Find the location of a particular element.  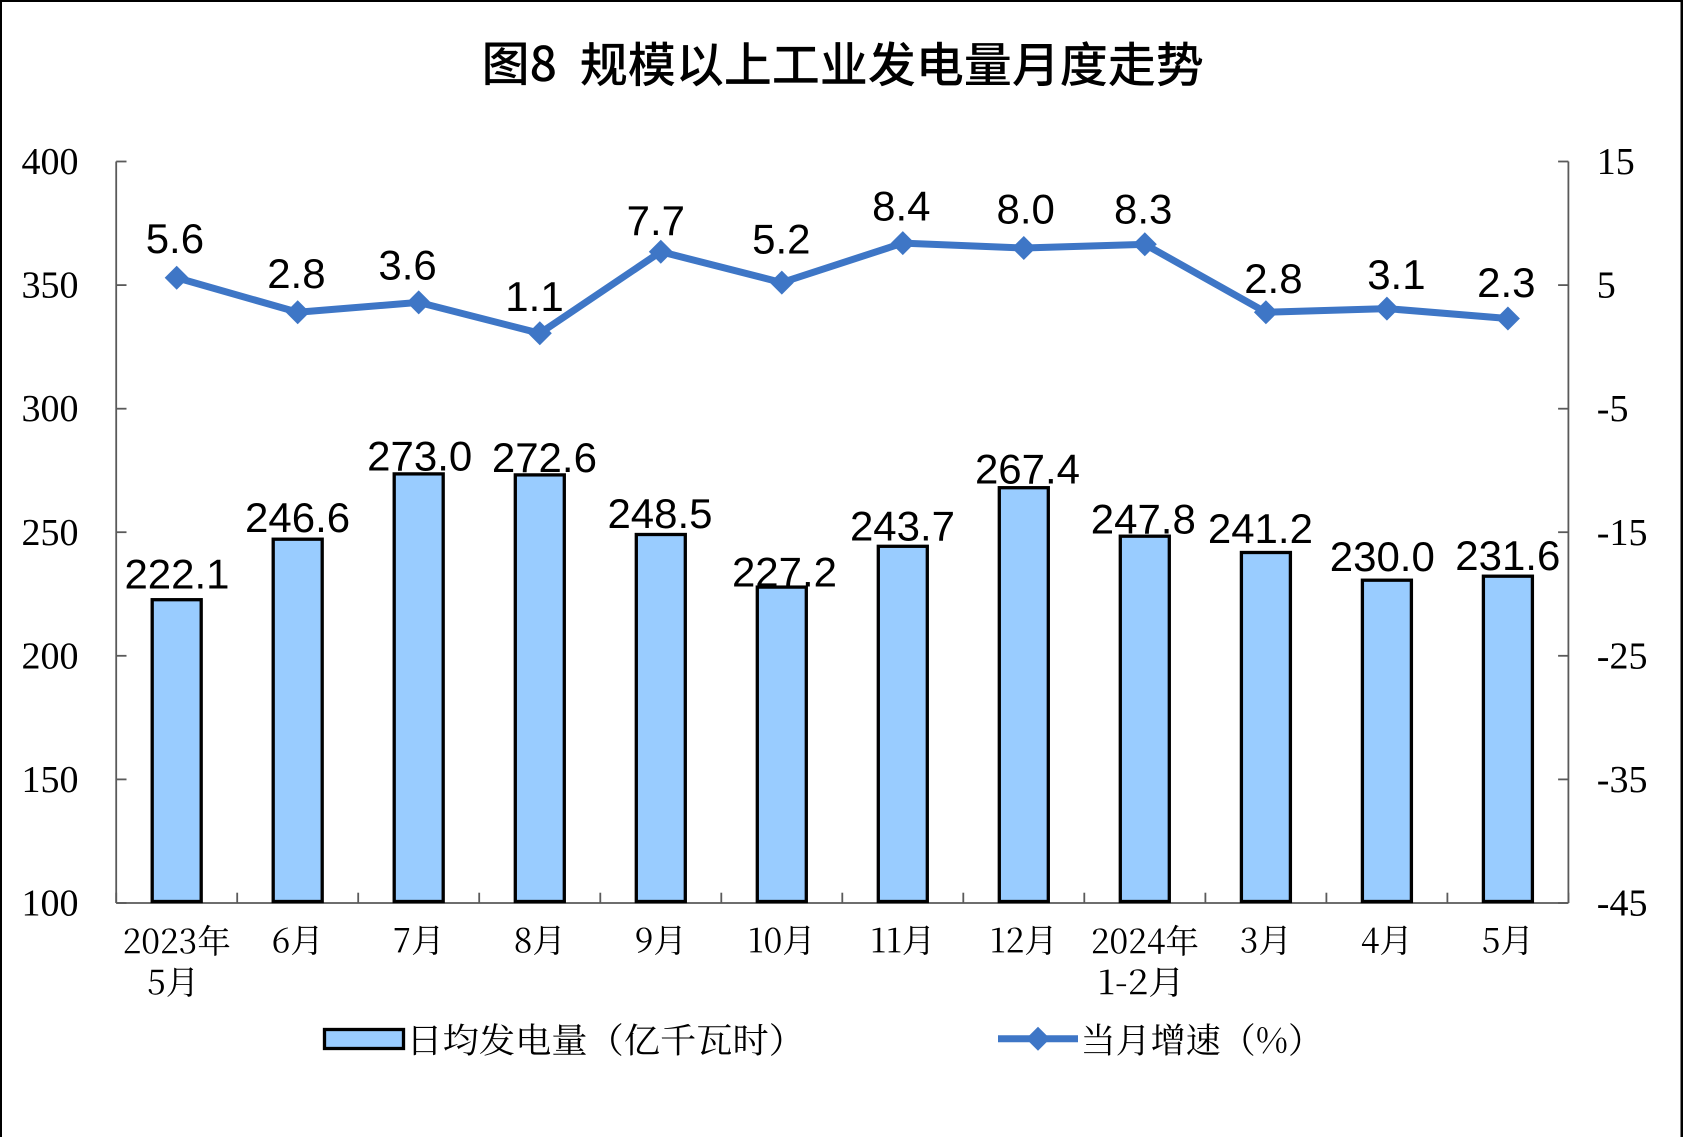

svg-text: 300 is located at coordinates (50, 409).